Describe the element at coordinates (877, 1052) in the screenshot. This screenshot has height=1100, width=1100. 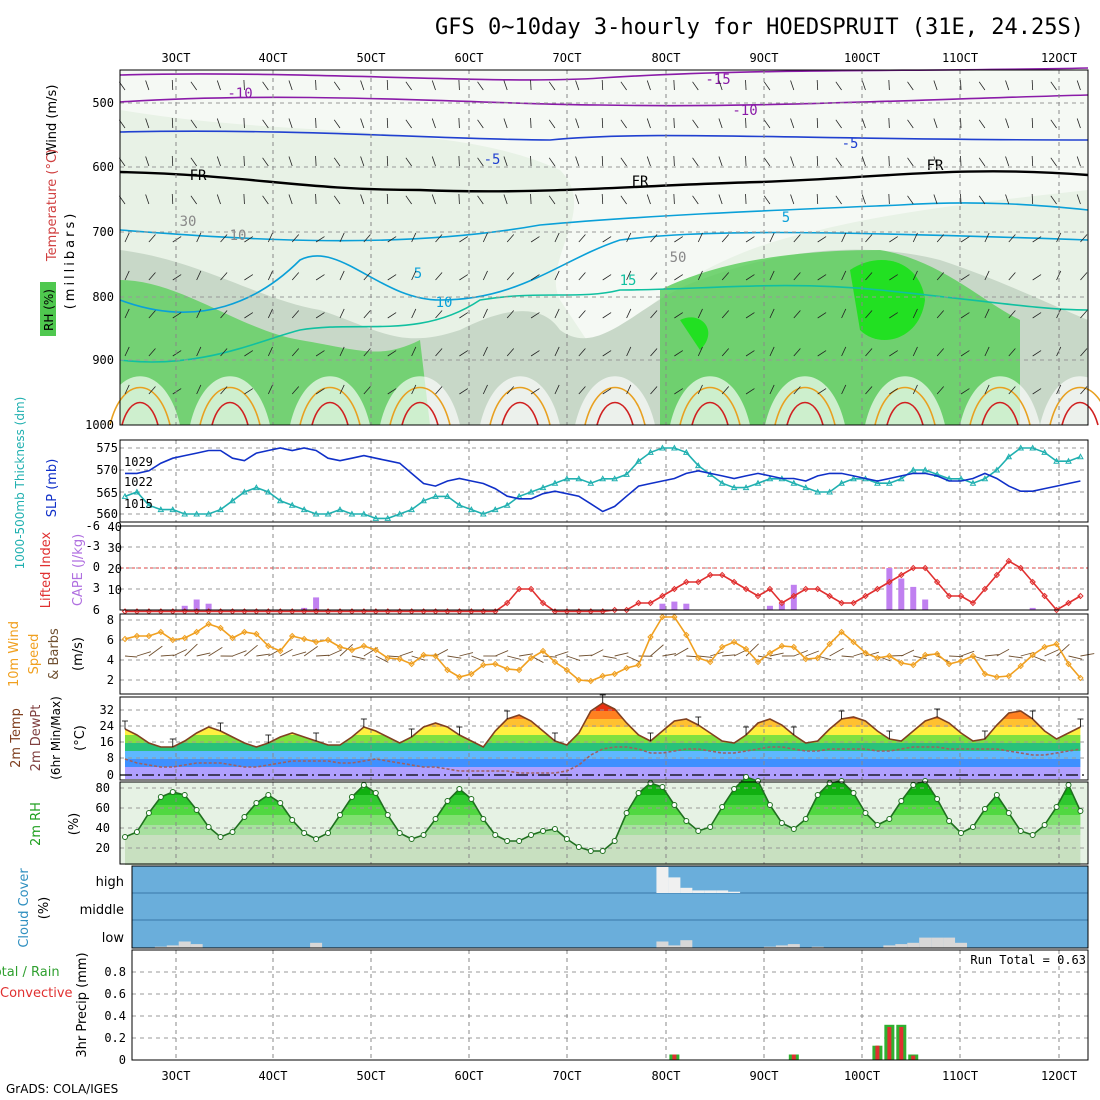
I see `precip-conv-bar` at that location.